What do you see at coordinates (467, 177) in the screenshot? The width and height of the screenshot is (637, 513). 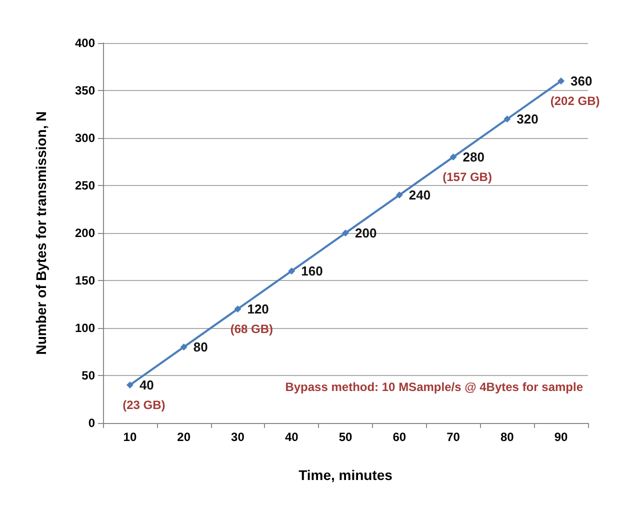 I see `annotation: (157 GB)` at bounding box center [467, 177].